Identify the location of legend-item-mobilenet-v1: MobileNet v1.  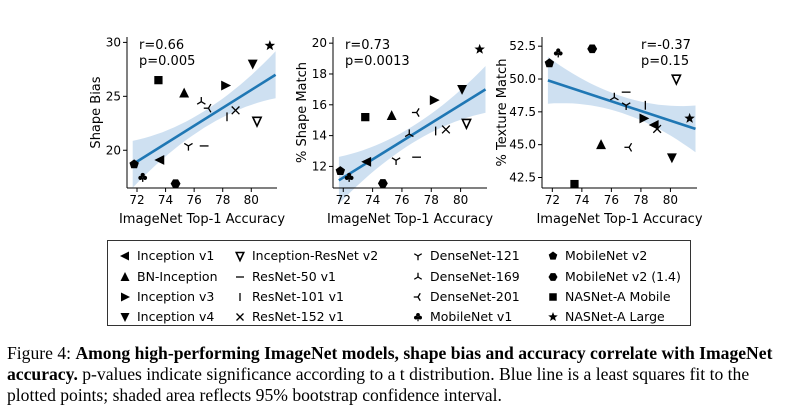
(461, 316).